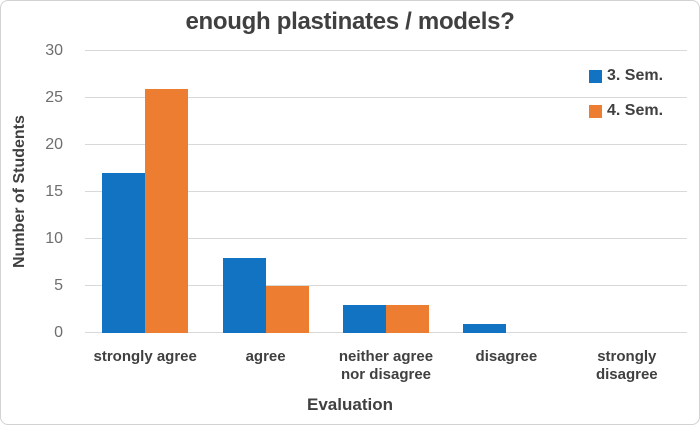  I want to click on x-category-label-strongly-agree: strongly agree, so click(145, 357).